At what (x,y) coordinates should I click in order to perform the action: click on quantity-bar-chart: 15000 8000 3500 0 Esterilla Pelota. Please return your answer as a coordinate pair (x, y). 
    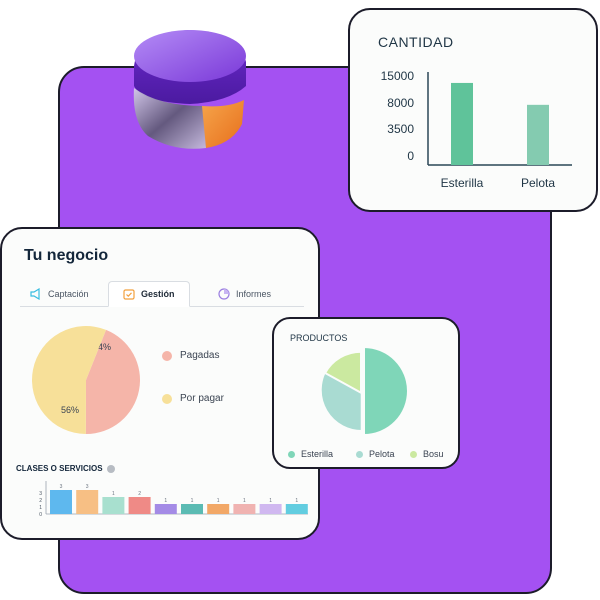
    Looking at the image, I should click on (476, 129).